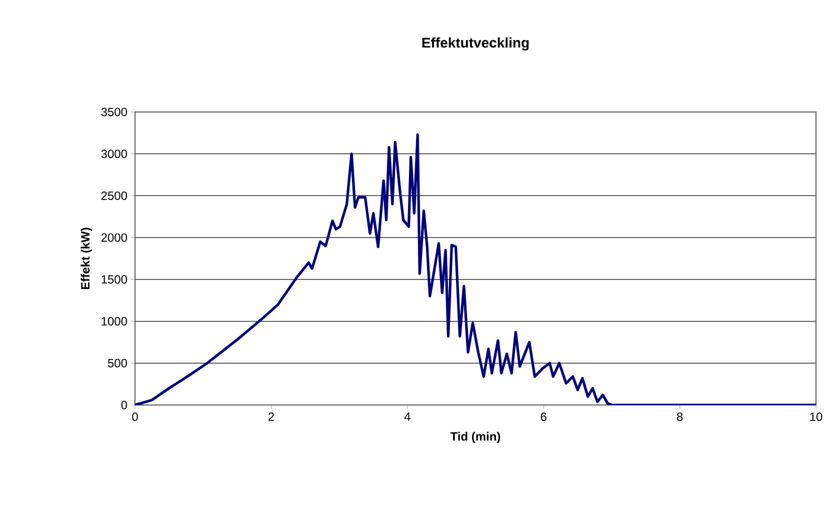 The width and height of the screenshot is (839, 508). I want to click on x-axis-title: Tid (min), so click(475, 438).